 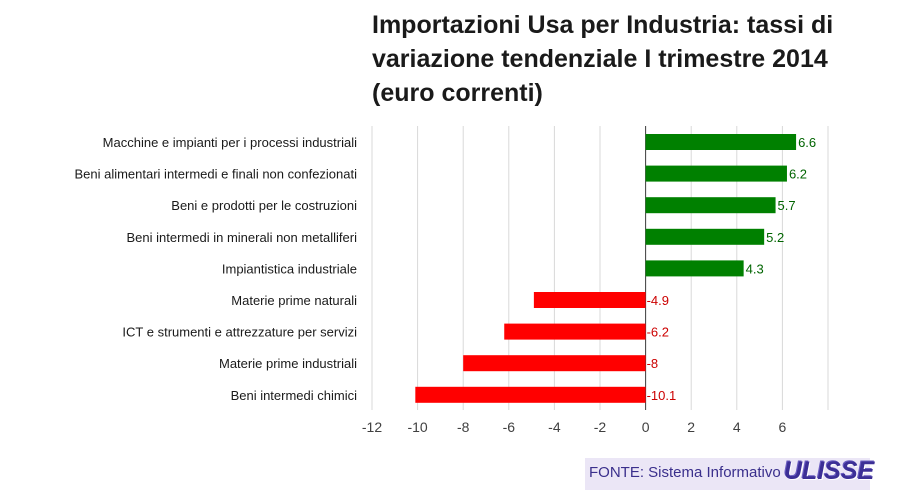 What do you see at coordinates (289, 268) in the screenshot?
I see `category-label: Impiantistica industriale` at bounding box center [289, 268].